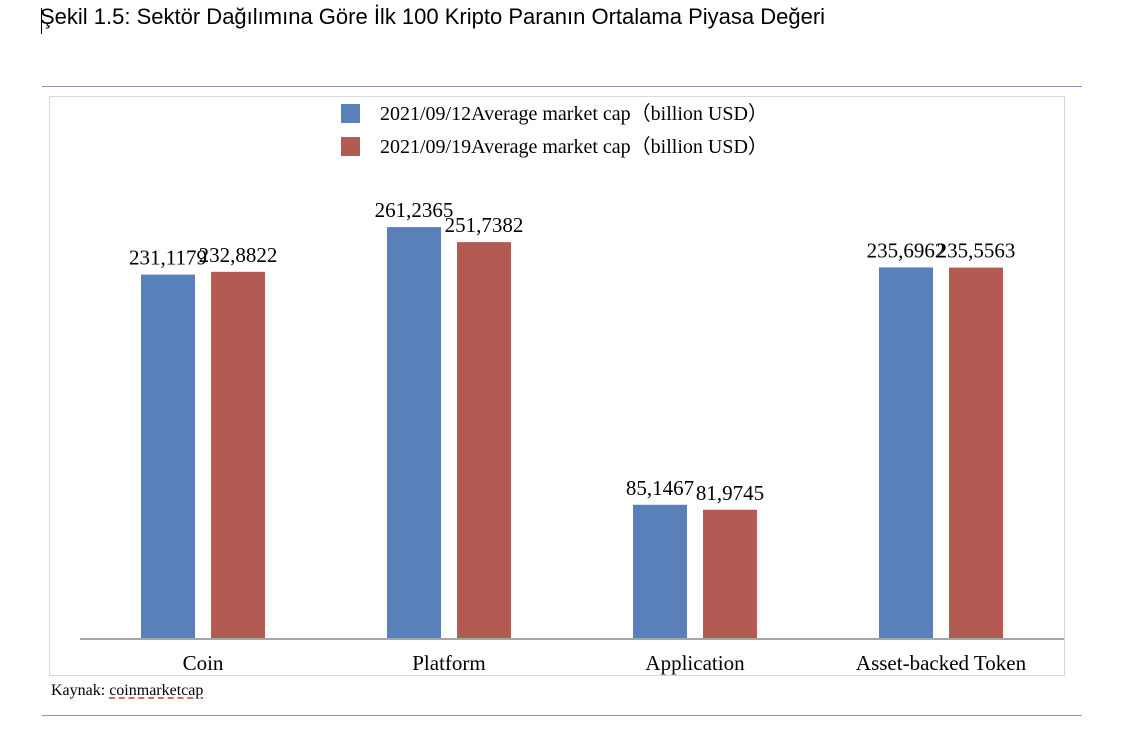 The image size is (1132, 742). Describe the element at coordinates (906, 250) in the screenshot. I see `value-label: 235,6962` at that location.